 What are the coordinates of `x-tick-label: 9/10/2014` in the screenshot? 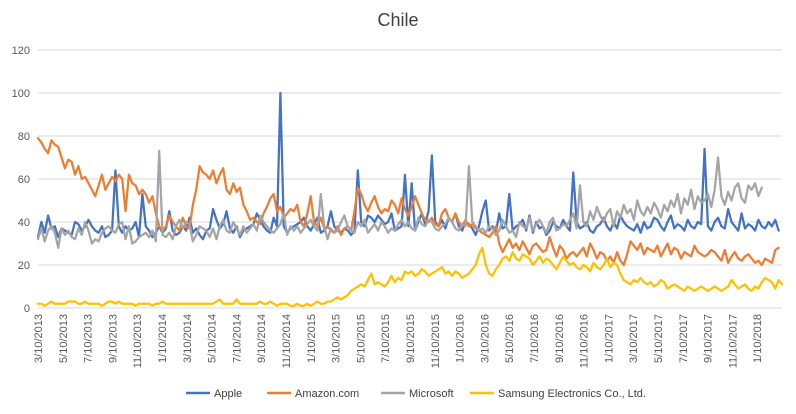 It's located at (262, 338).